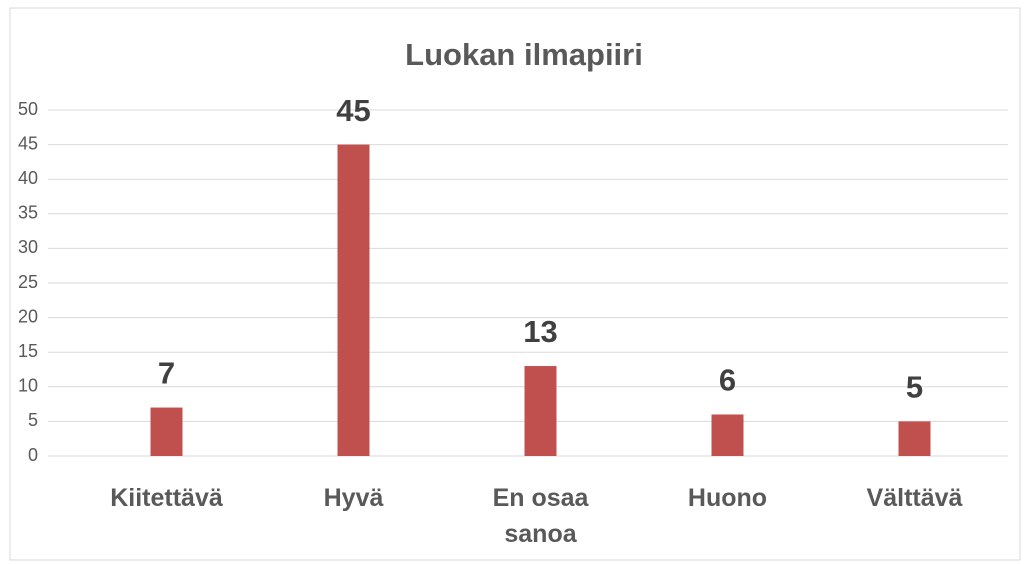  I want to click on x-tick-label: Välttävä, so click(914, 498).